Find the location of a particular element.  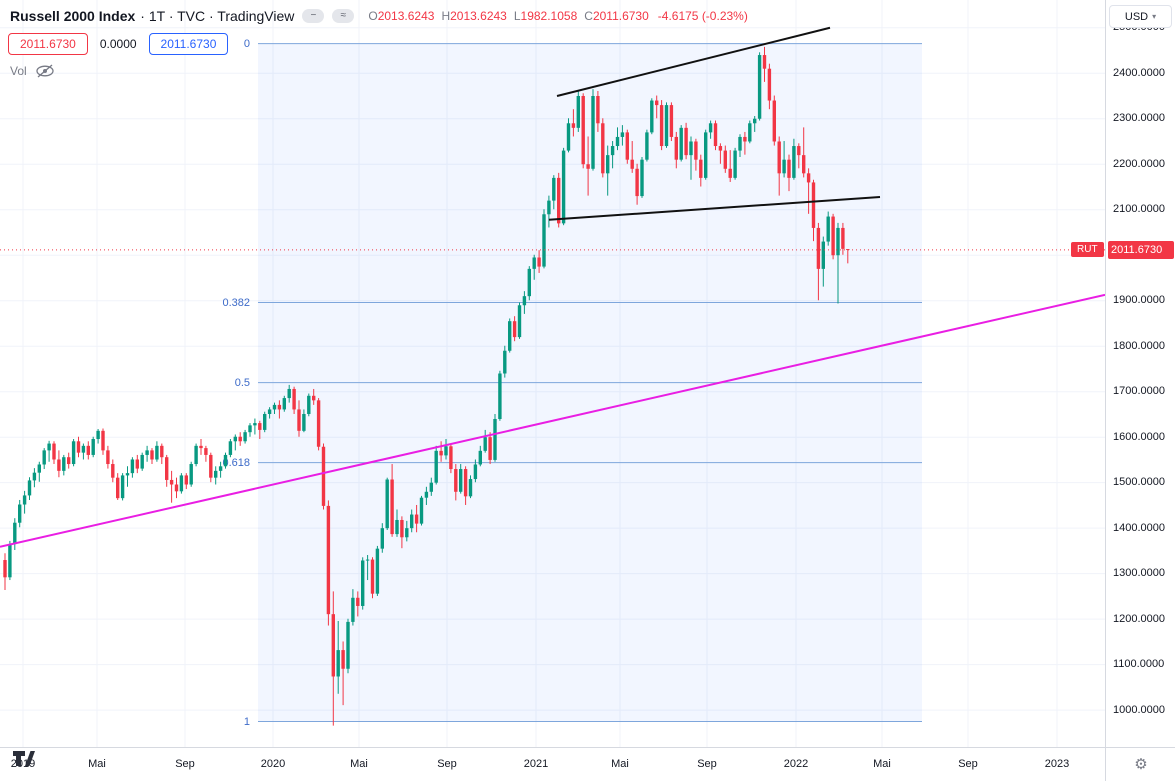

high-value: 2013.6243 is located at coordinates (478, 16).